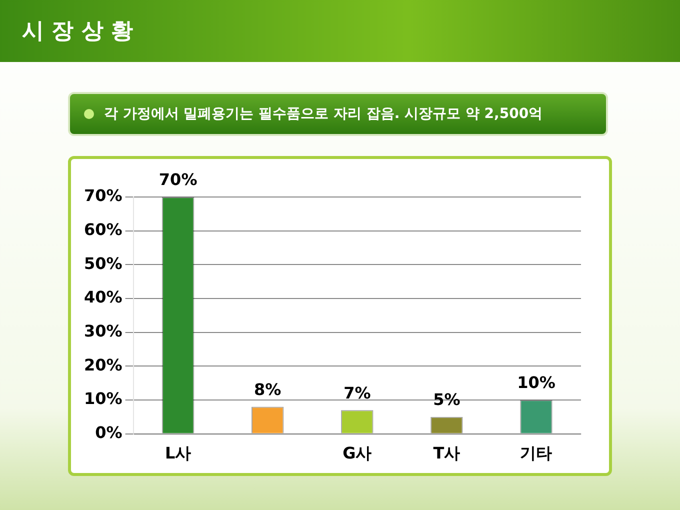  I want to click on x-tick-label: G사, so click(357, 453).